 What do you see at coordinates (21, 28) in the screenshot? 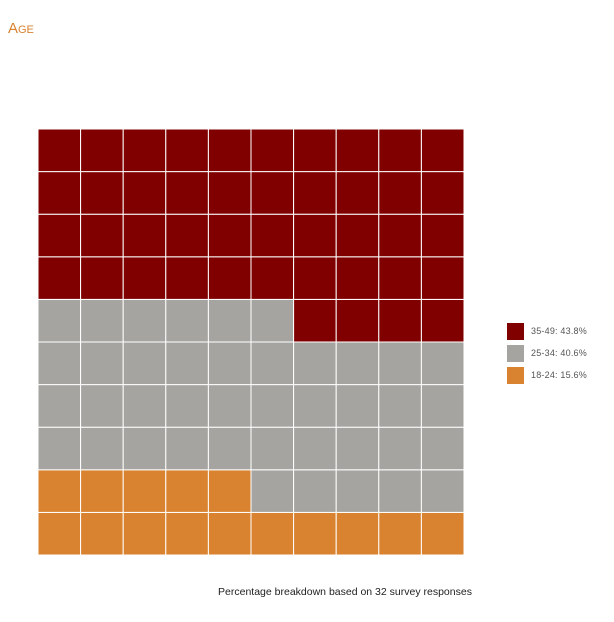
I see `chart-title: Age` at bounding box center [21, 28].